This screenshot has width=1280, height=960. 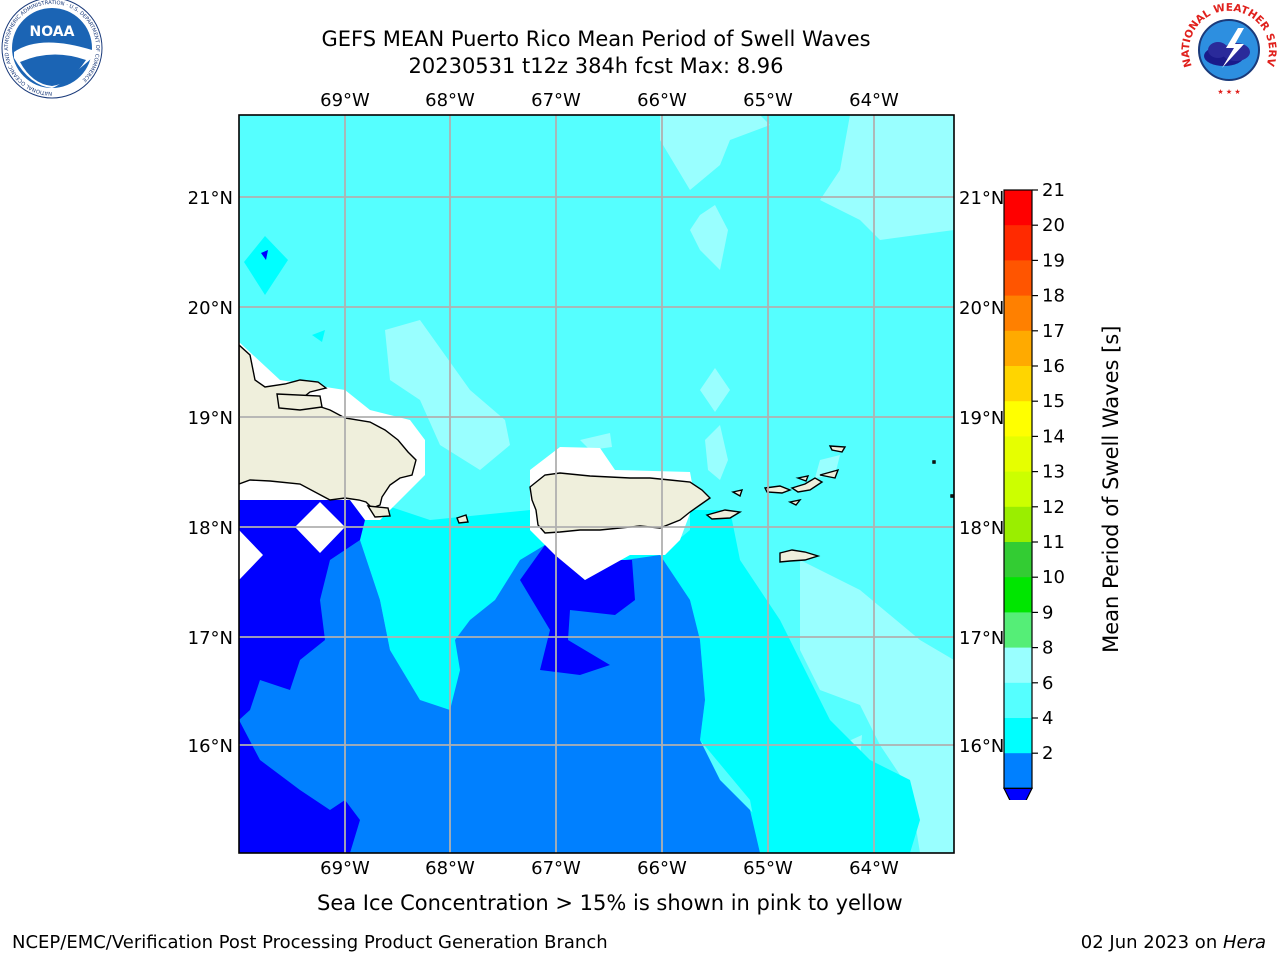 I want to click on lat-label-right-5: 16°N, so click(x=981, y=746).